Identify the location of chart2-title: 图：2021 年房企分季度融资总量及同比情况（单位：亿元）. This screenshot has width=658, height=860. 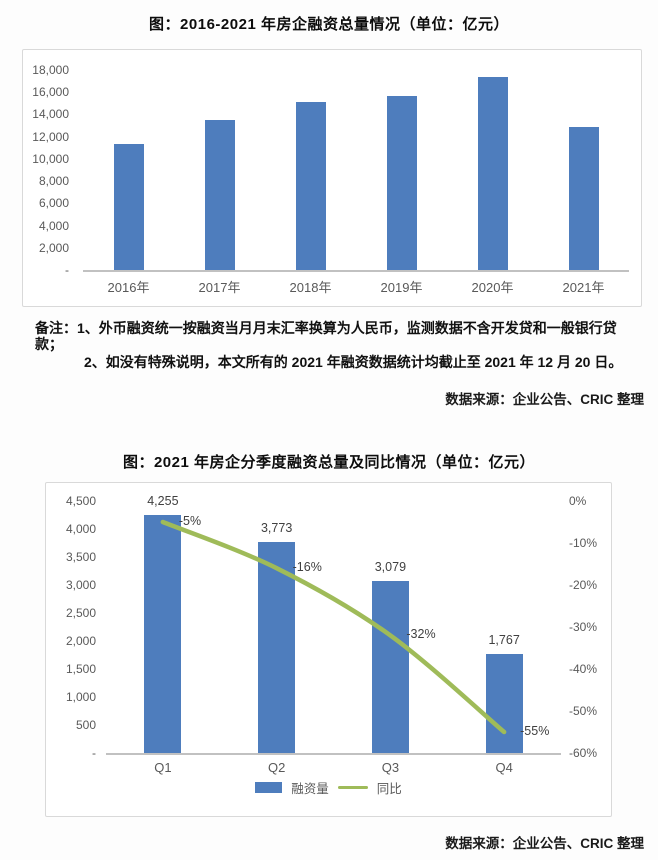
(329, 462).